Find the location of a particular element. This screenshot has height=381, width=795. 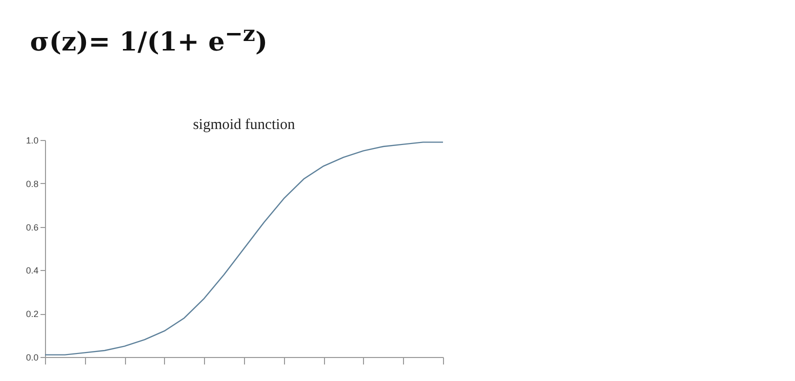

y-tick-label: 0.4 is located at coordinates (32, 271).